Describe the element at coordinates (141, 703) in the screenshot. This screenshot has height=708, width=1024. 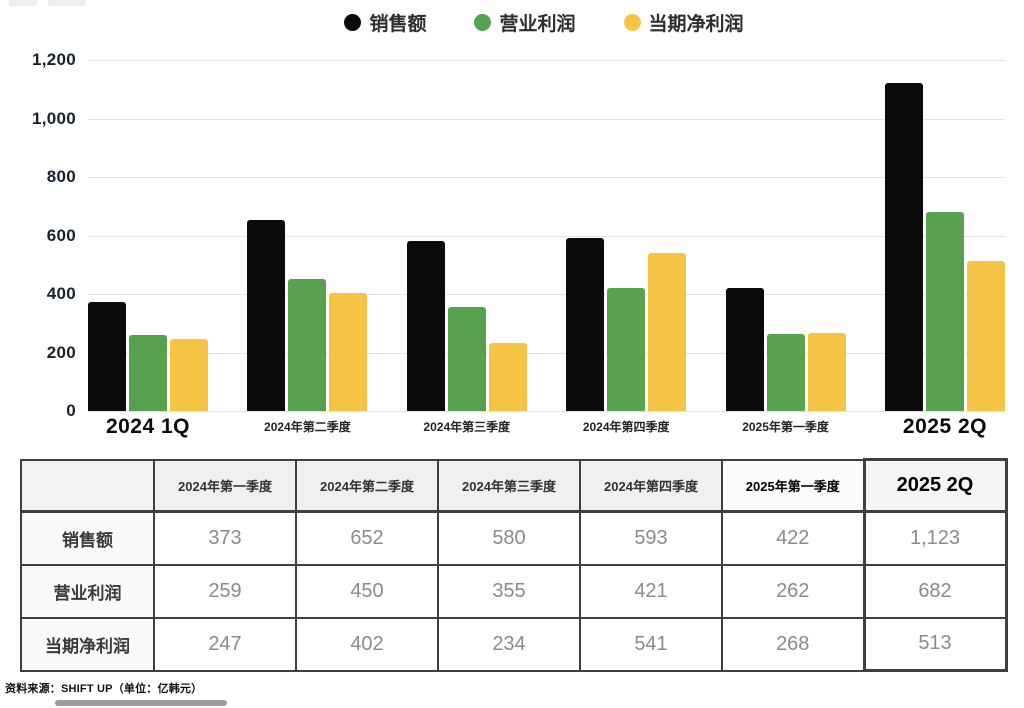
I see `cropped-scrollbar` at that location.